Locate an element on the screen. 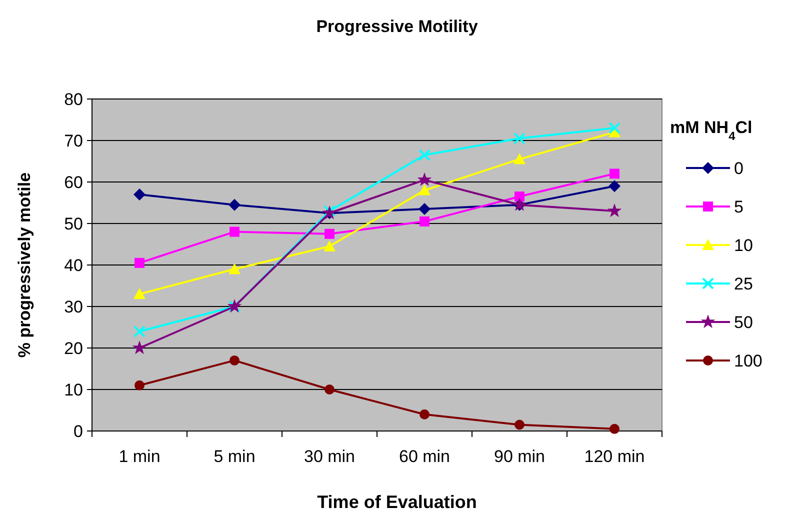 The width and height of the screenshot is (785, 514). y-tick-label: 40 is located at coordinates (73, 265).